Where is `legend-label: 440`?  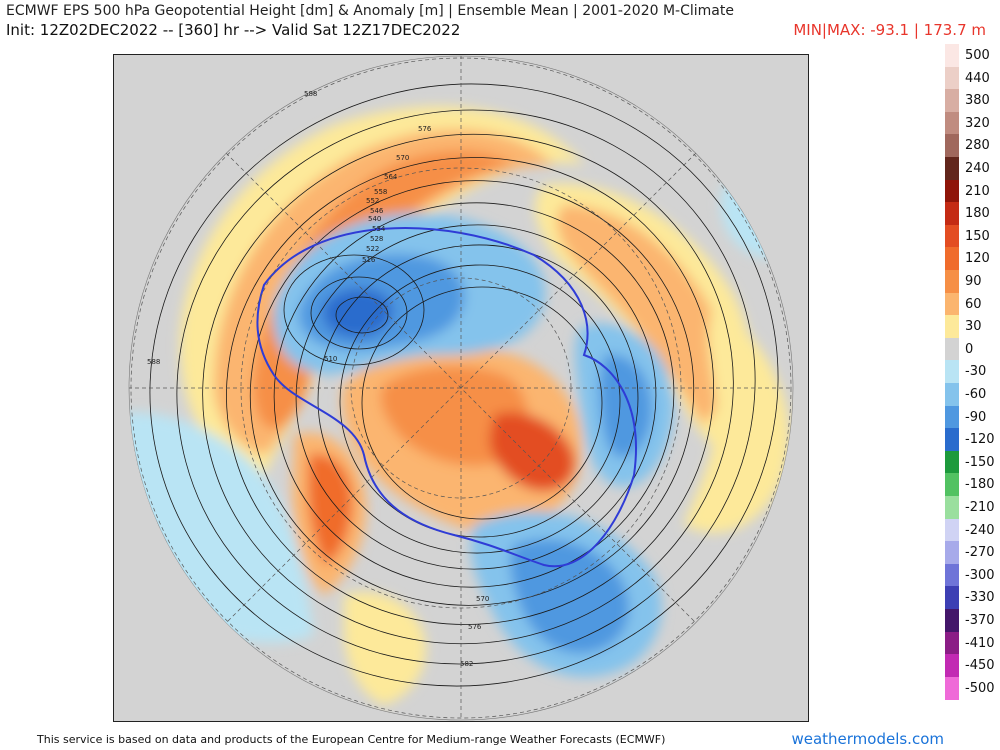 legend-label: 440 is located at coordinates (977, 78).